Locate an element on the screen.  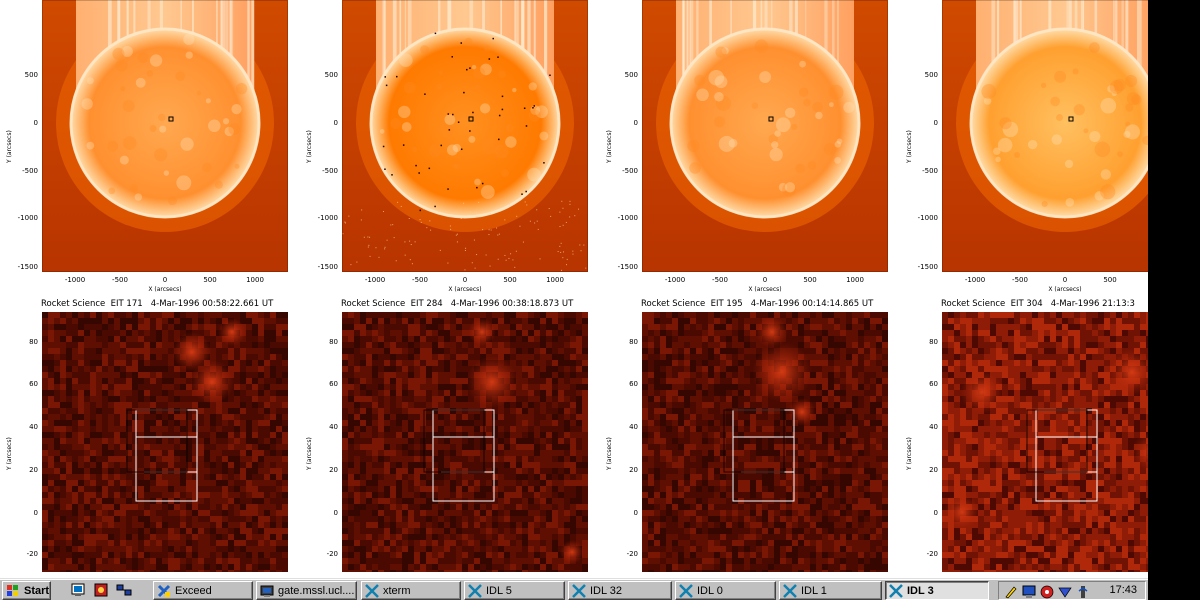
x-tick-label: 1000 is located at coordinates (855, 280).